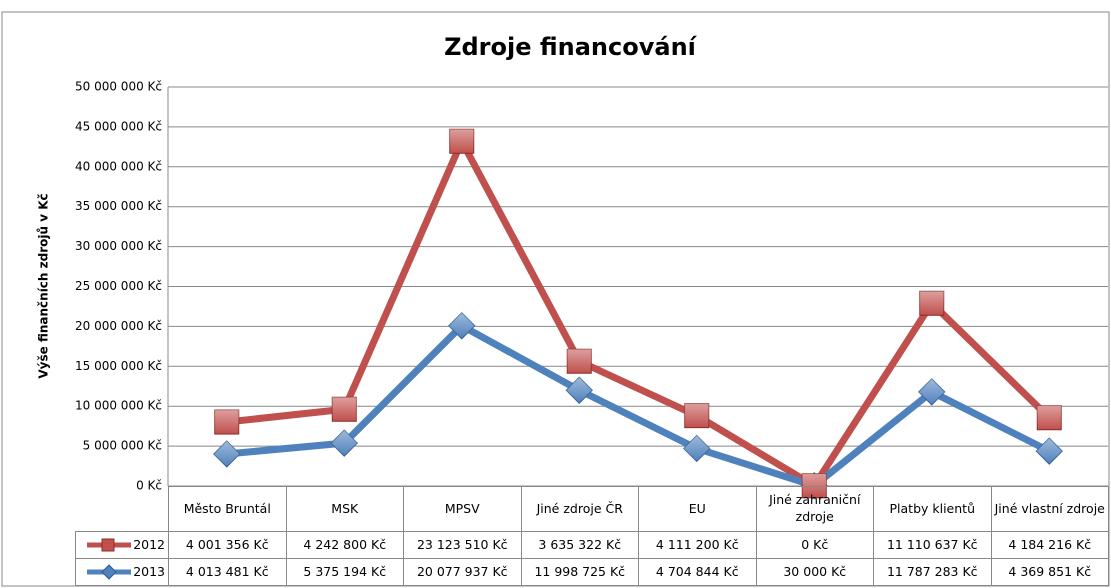 Image resolution: width=1111 pixels, height=588 pixels. Describe the element at coordinates (344, 545) in the screenshot. I see `table-value: 4 242 800 Kč` at that location.